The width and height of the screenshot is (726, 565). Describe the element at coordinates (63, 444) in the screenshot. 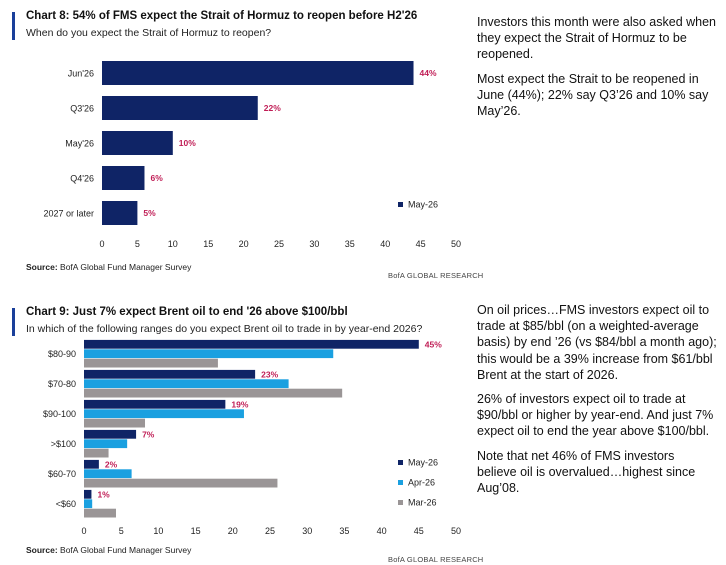

I see `category-label: >$100` at that location.